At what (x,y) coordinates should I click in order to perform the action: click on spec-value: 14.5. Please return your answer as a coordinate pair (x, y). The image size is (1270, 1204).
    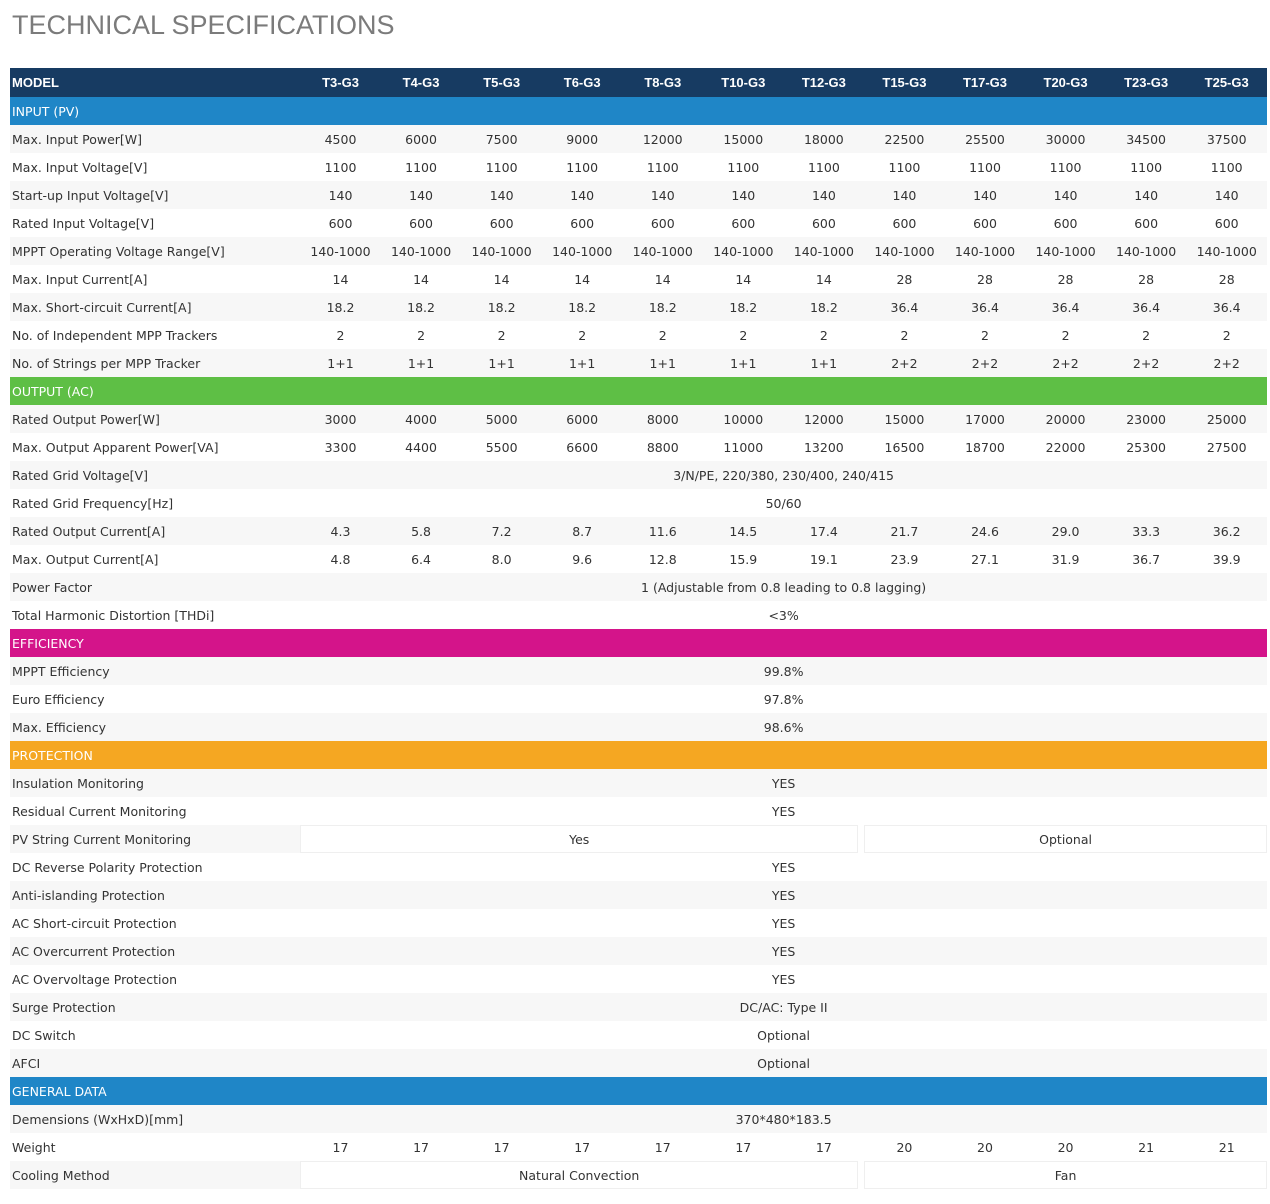
    Looking at the image, I should click on (743, 531).